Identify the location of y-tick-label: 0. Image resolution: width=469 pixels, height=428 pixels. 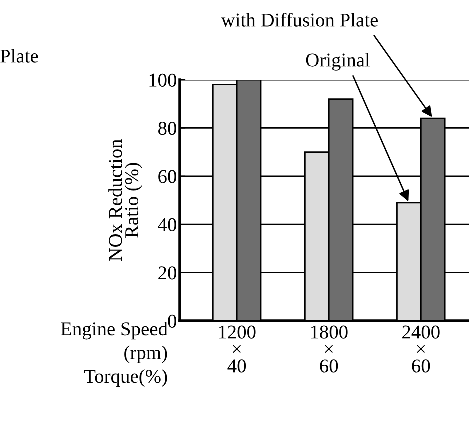
(172, 321).